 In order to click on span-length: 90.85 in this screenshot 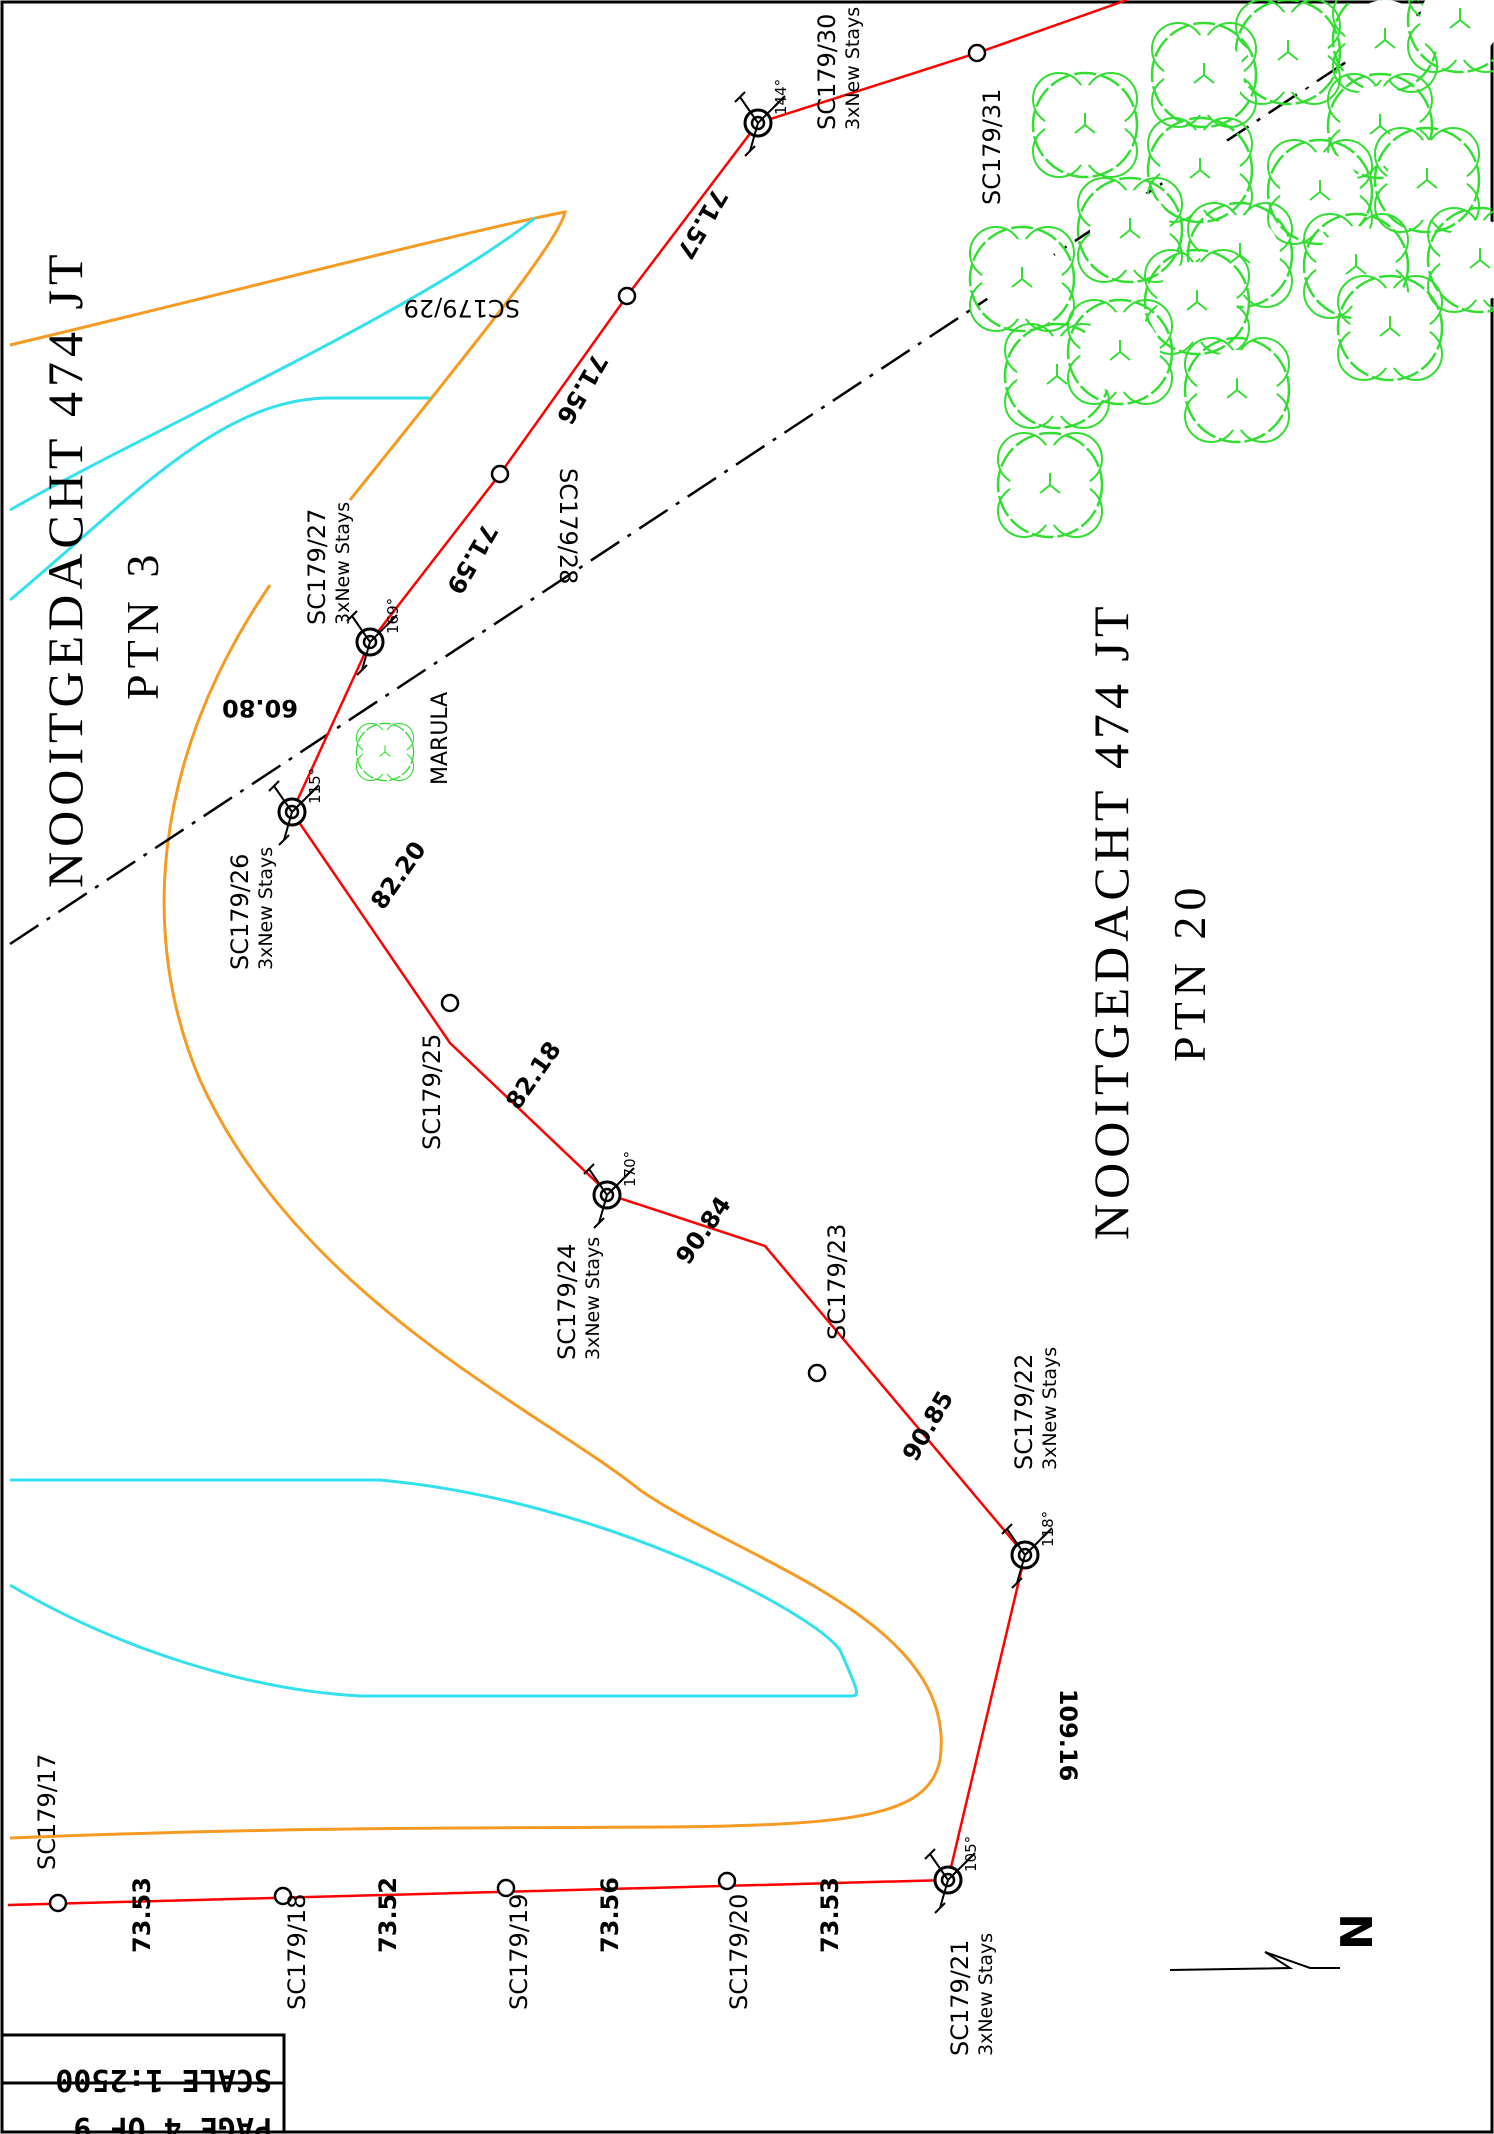, I will do `click(928, 1426)`.